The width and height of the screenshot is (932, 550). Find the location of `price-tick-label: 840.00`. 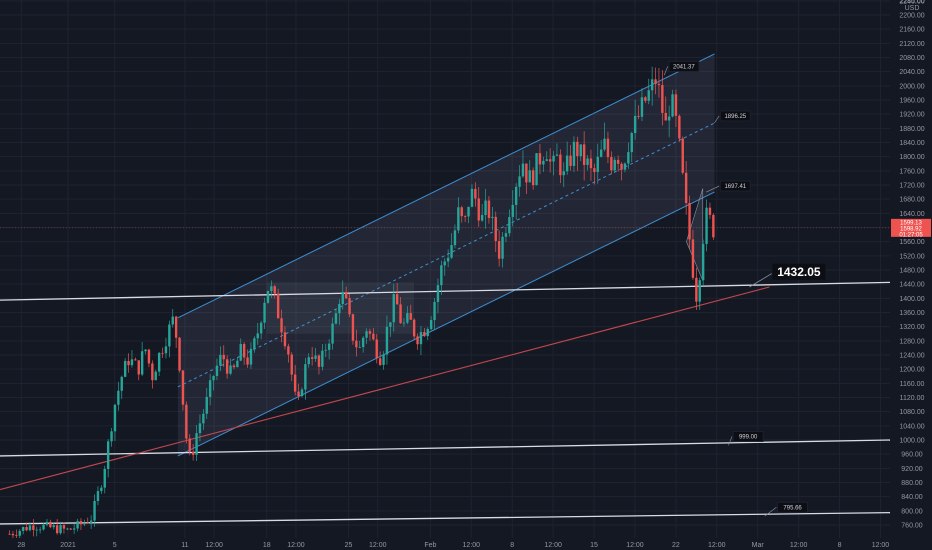

price-tick-label: 840.00 is located at coordinates (912, 497).